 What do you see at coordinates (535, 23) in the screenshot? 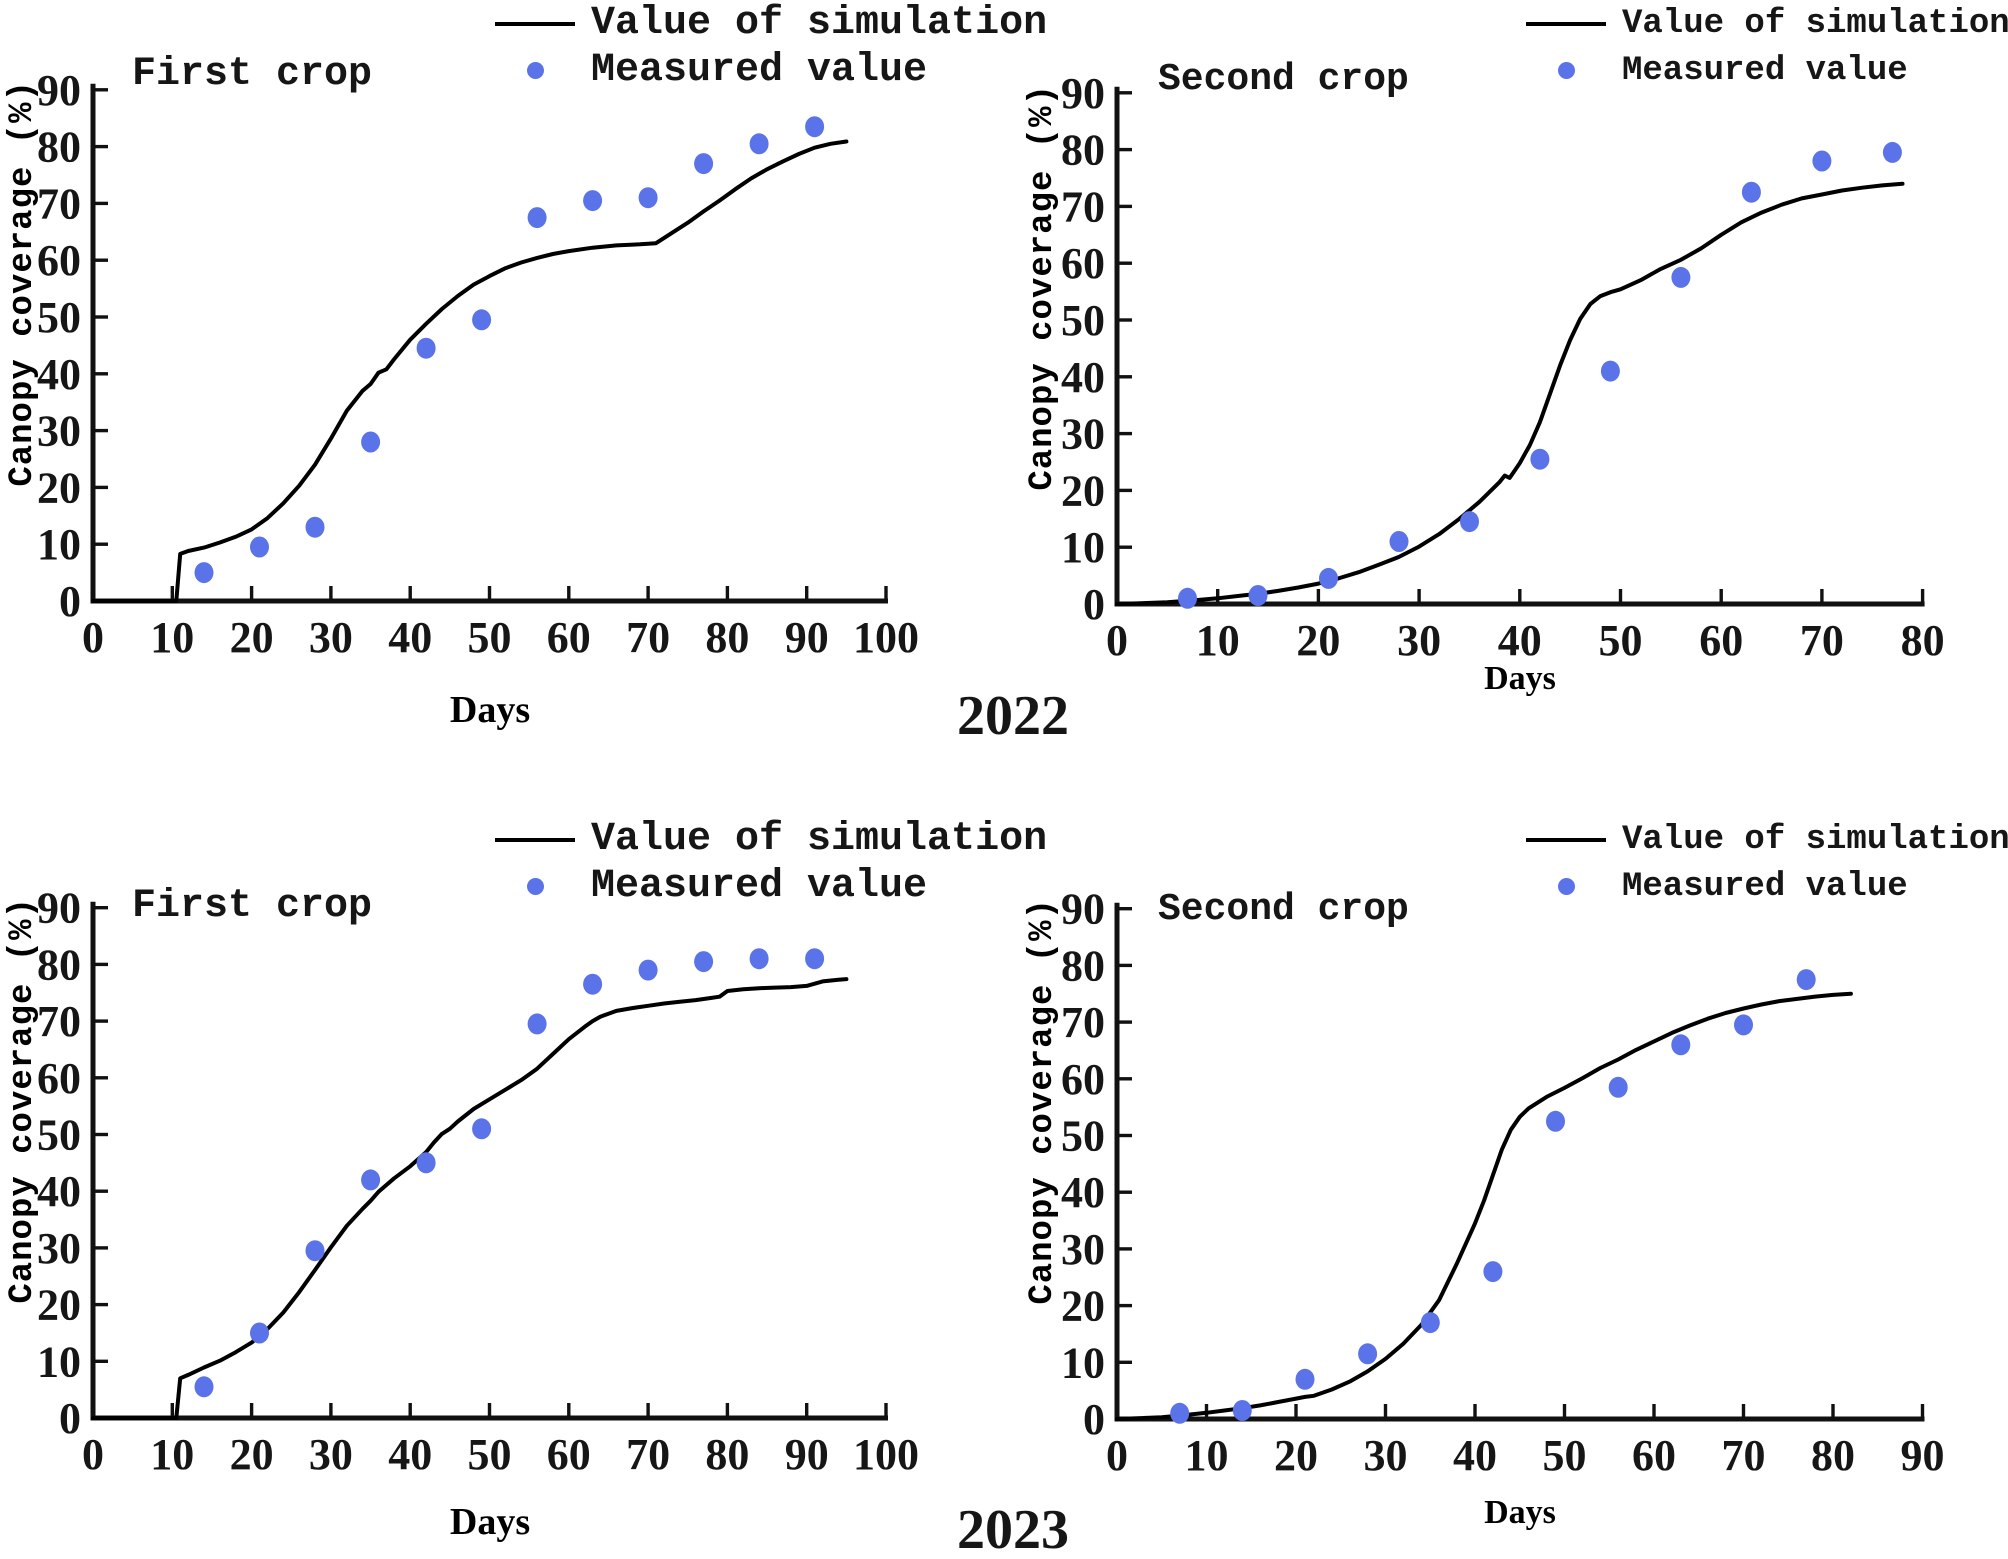
I see `line-icon` at bounding box center [535, 23].